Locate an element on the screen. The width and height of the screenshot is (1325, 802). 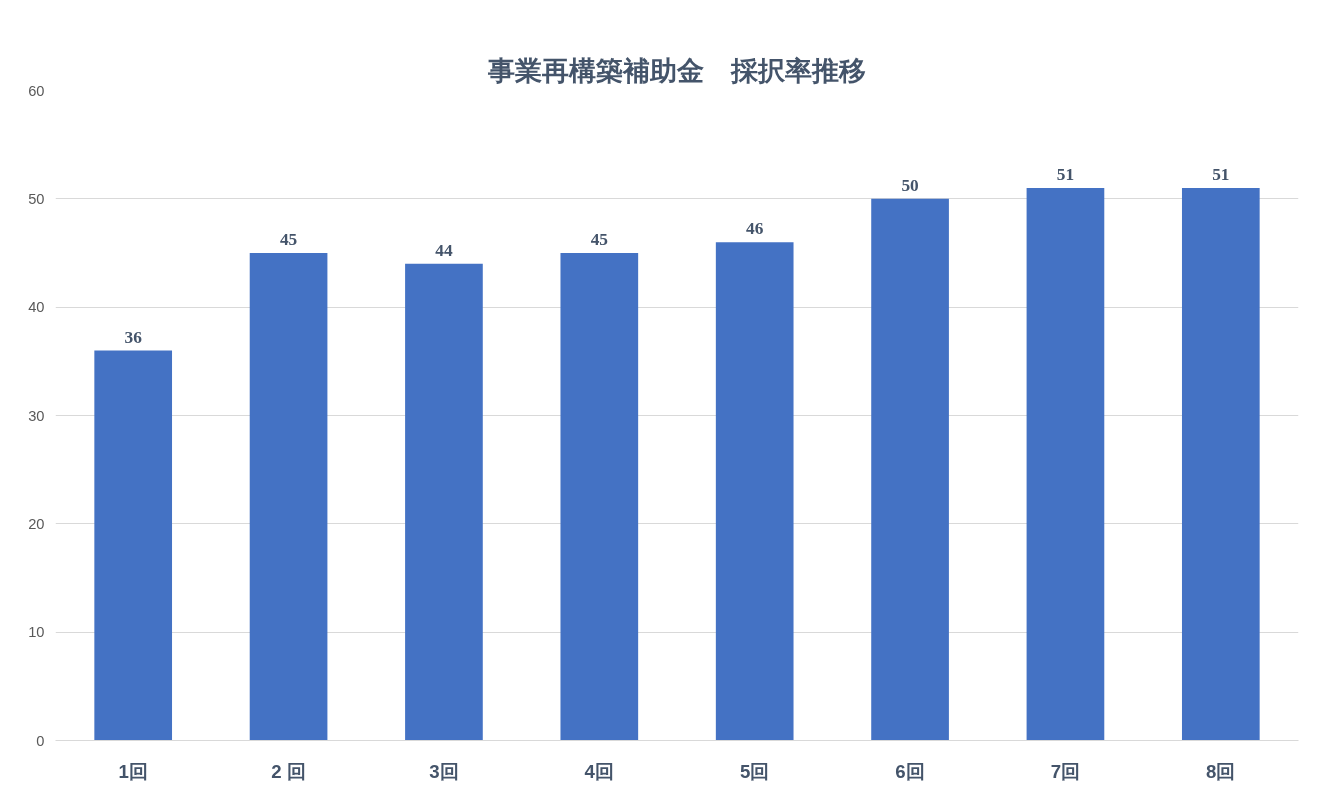
chart-title: 事業再構築補助金 採択率推移 is located at coordinates (676, 70).